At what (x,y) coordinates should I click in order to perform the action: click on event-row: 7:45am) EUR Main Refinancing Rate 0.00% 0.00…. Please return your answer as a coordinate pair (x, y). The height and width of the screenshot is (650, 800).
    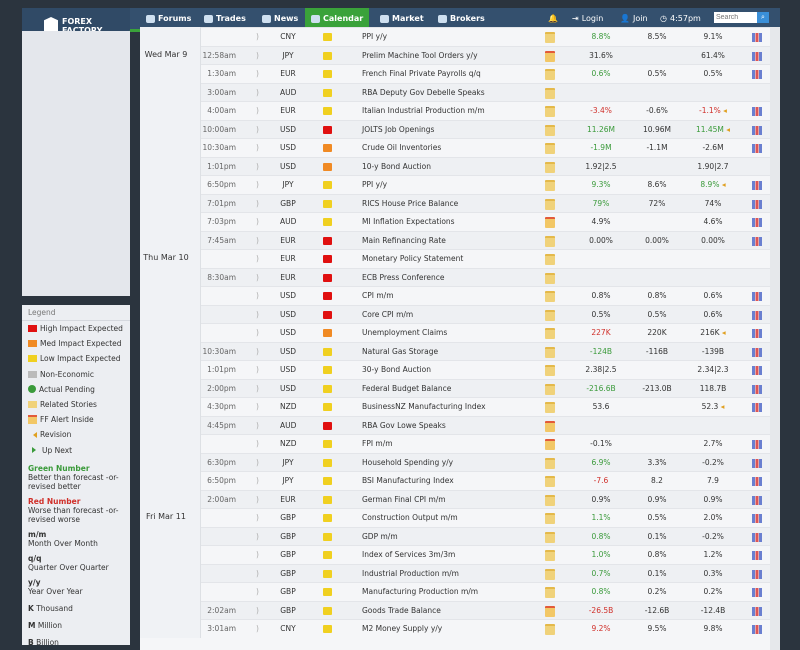
    Looking at the image, I should click on (455, 240).